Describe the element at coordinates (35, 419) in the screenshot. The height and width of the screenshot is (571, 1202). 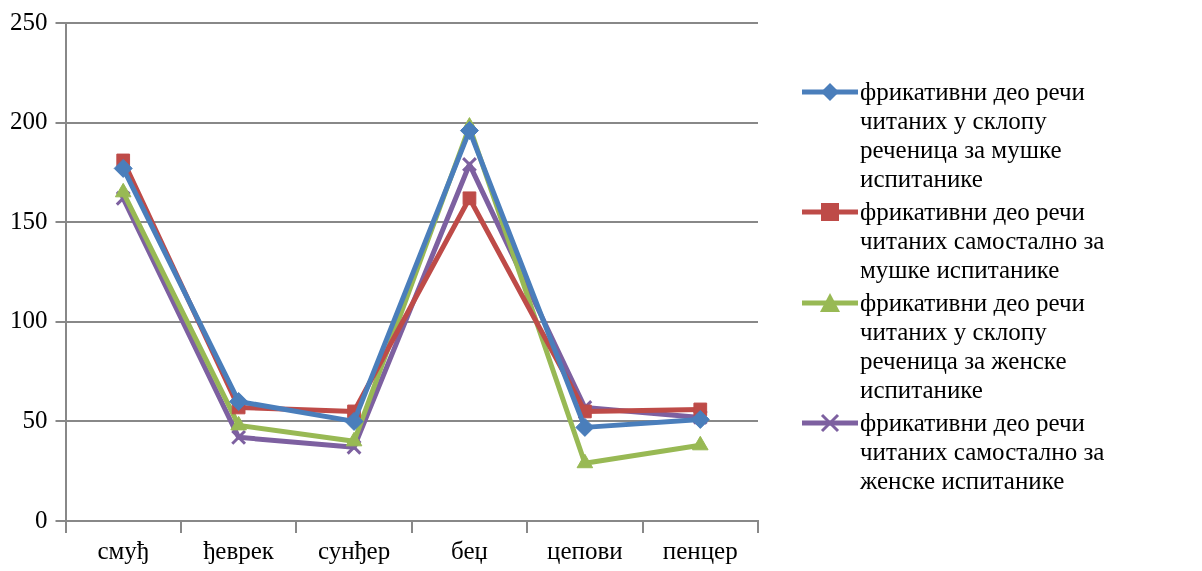
I see `y-tick-label: 50` at that location.